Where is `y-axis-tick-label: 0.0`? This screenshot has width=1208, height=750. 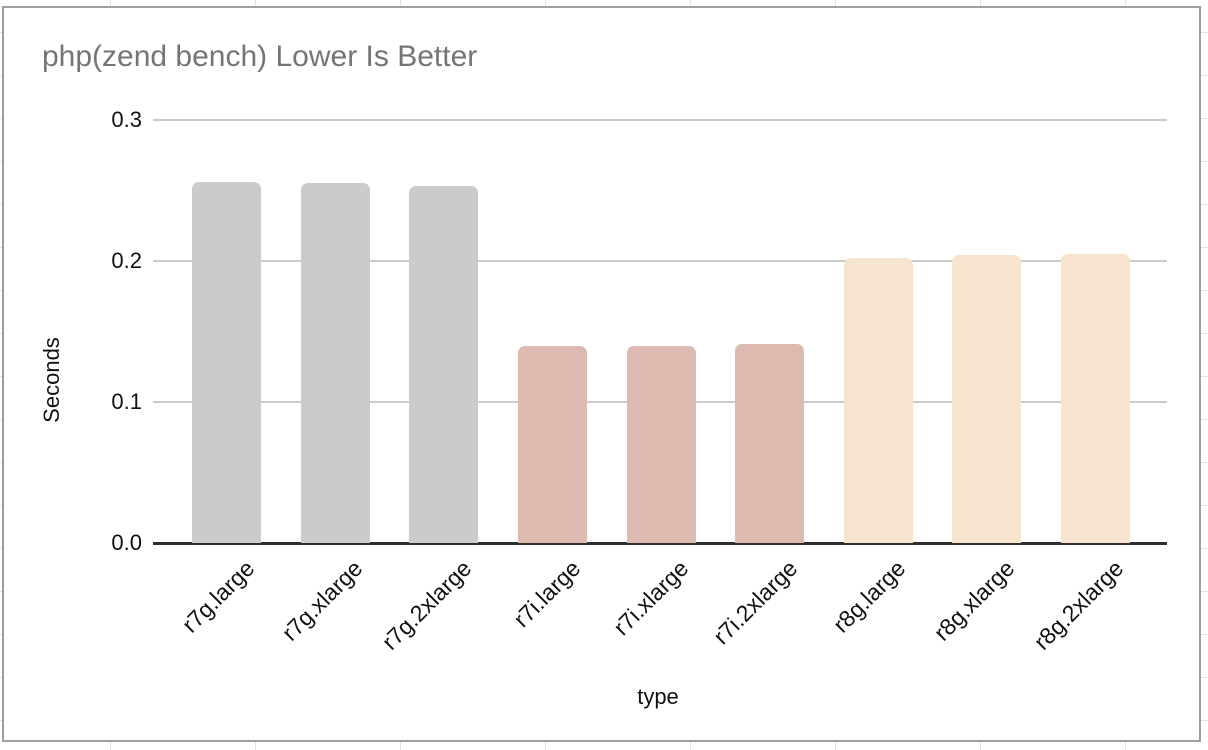
y-axis-tick-label: 0.0 is located at coordinates (126, 542).